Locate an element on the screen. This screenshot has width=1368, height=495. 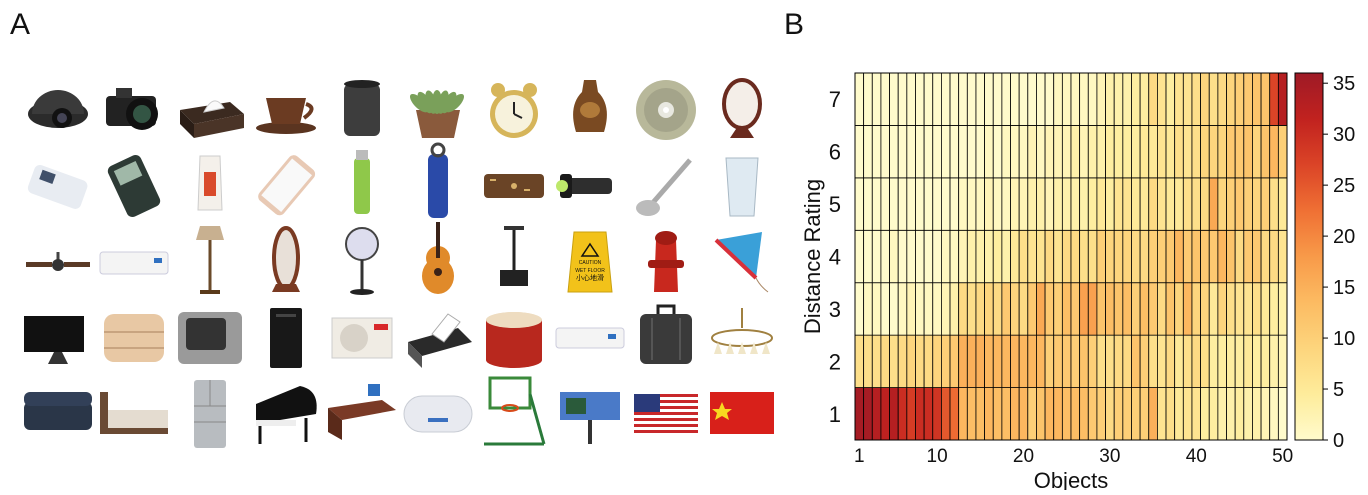
electric-fan-icon is located at coordinates (362, 261).